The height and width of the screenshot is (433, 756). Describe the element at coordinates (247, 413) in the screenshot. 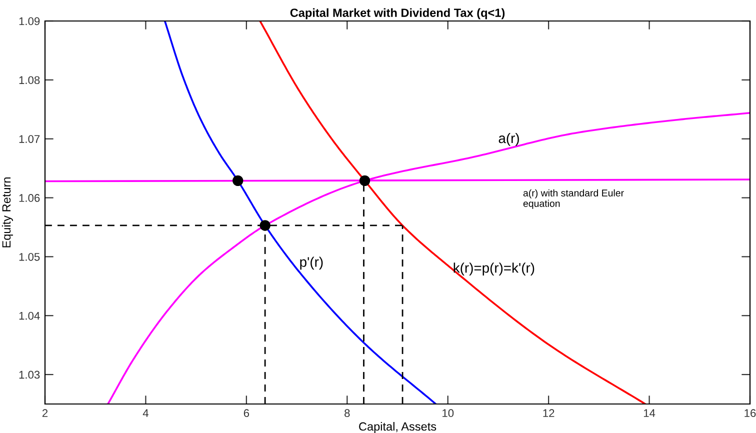

I see `x-tick-label: 6` at that location.